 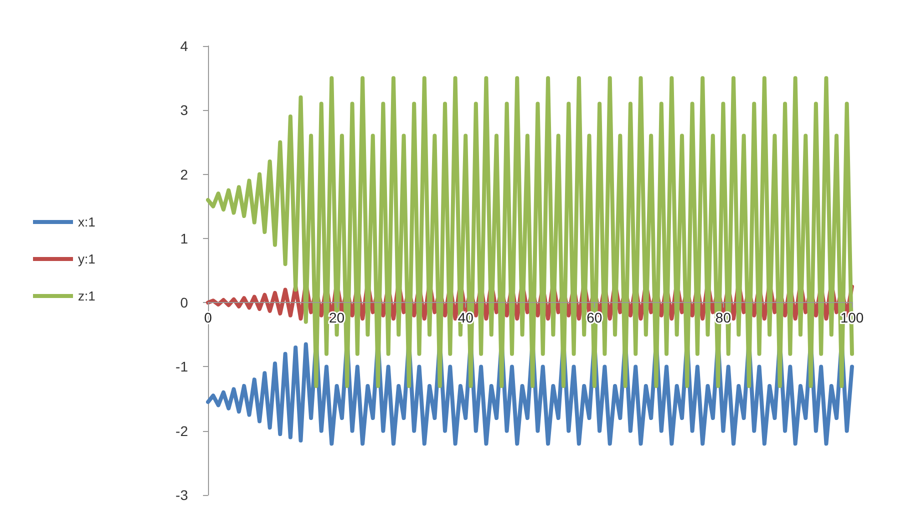 What do you see at coordinates (208, 318) in the screenshot?
I see `x-tick-label: 0` at bounding box center [208, 318].